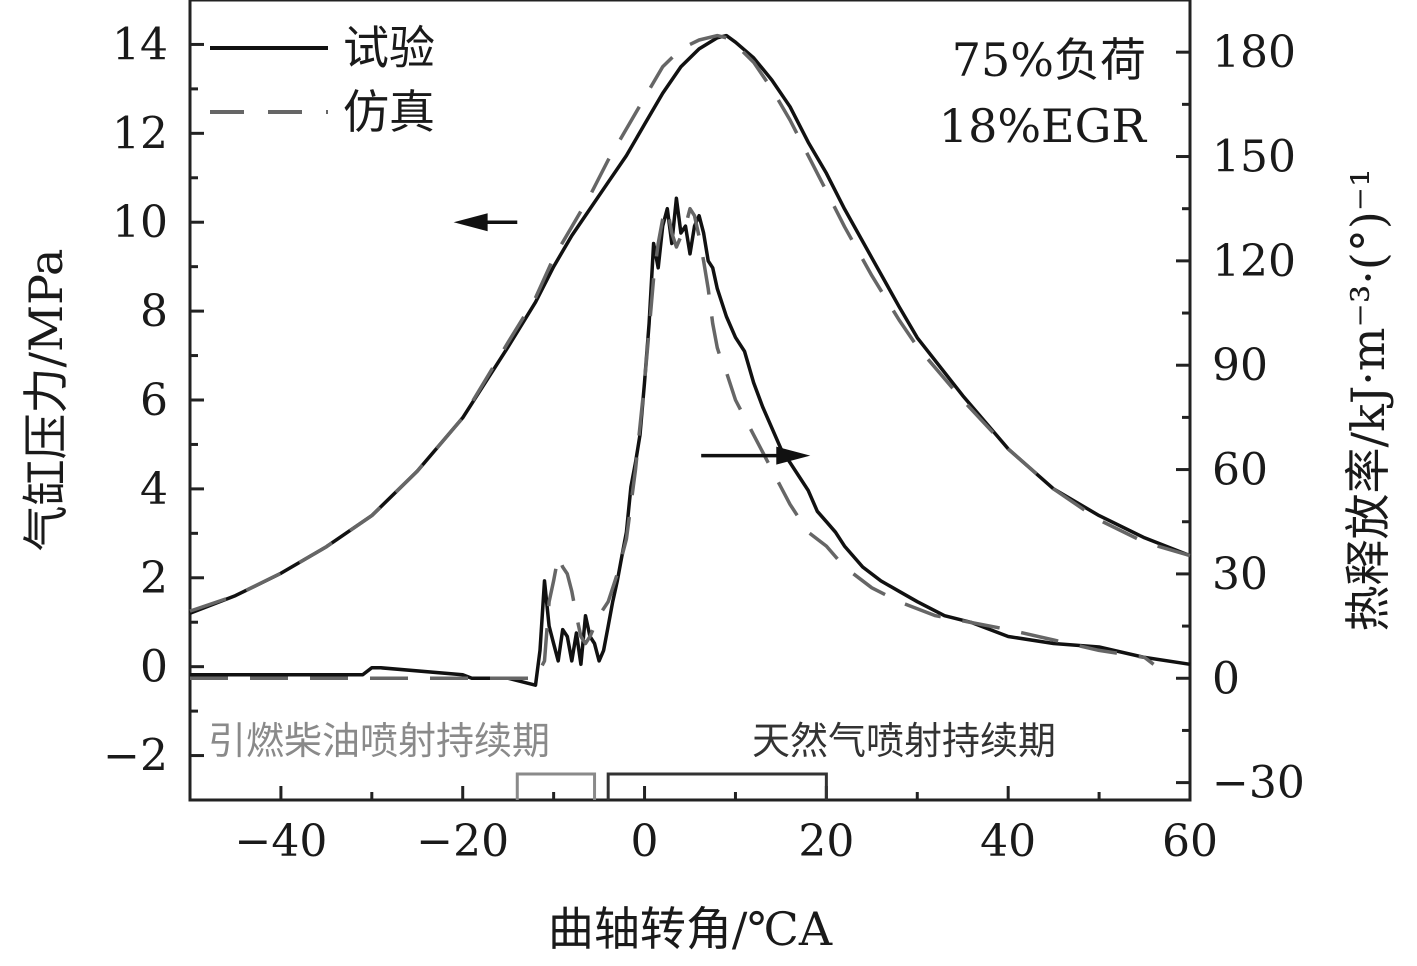 This screenshot has width=1417, height=966. Describe the element at coordinates (1254, 157) in the screenshot. I see `y-right-tick-label: 150` at that location.